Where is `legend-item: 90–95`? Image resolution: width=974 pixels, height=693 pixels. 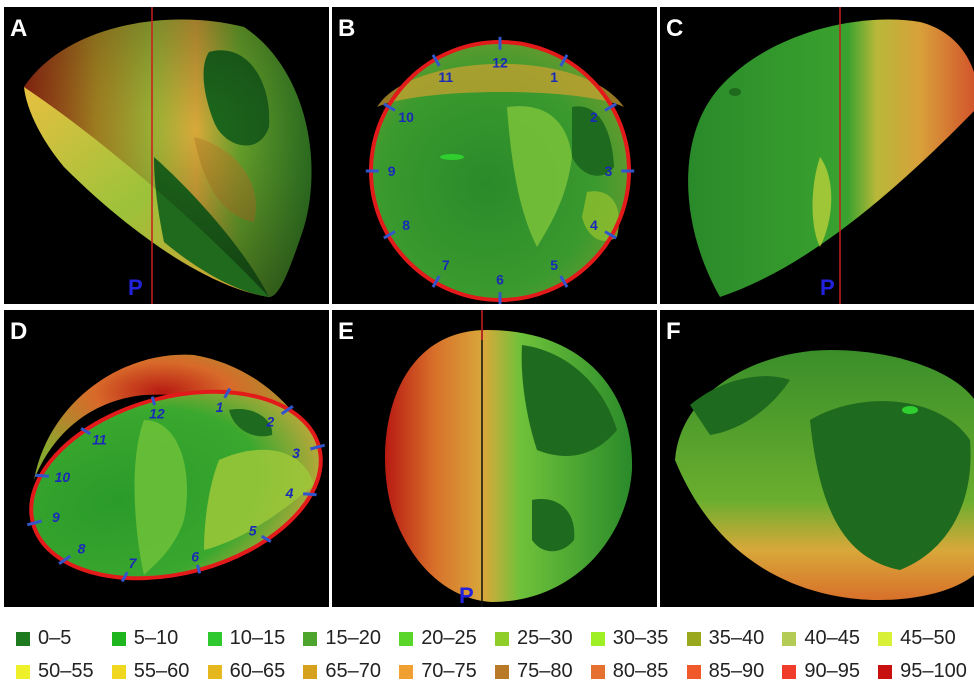 legend-item: 90–95 is located at coordinates (830, 671).